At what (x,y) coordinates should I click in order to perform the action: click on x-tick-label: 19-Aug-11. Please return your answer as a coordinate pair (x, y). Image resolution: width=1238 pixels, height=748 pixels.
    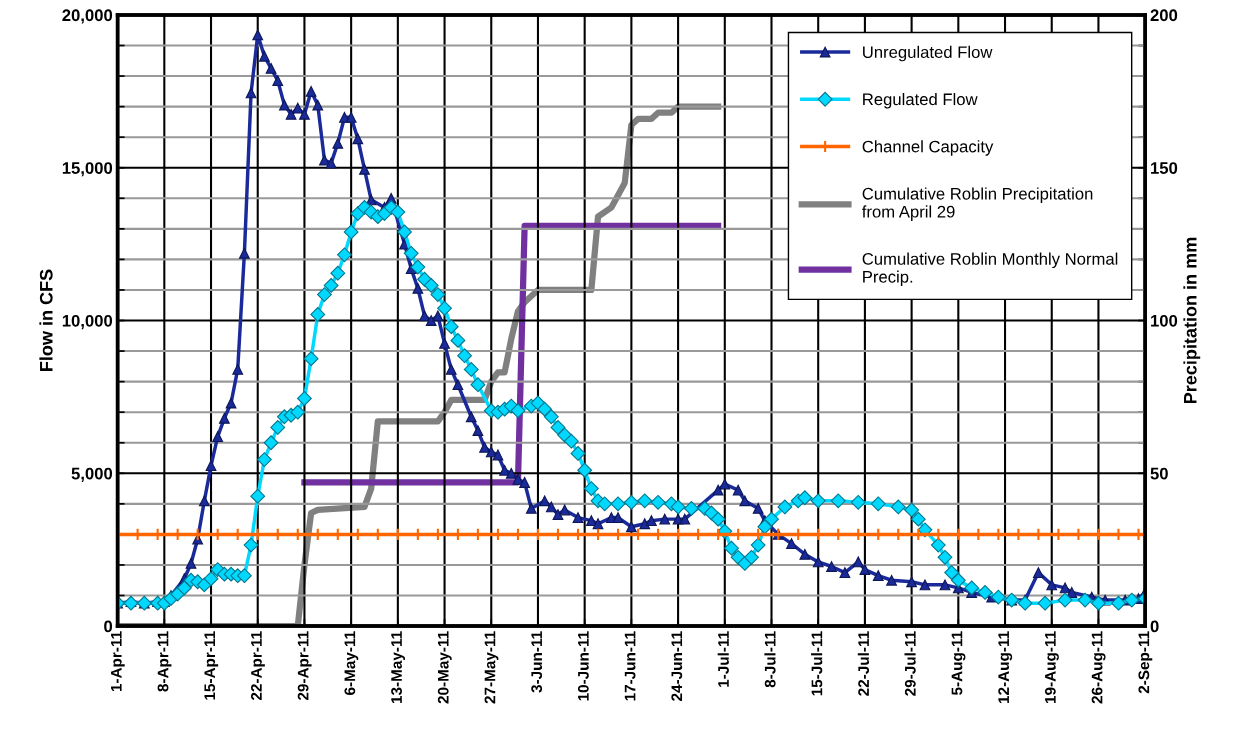
    Looking at the image, I should click on (1051, 667).